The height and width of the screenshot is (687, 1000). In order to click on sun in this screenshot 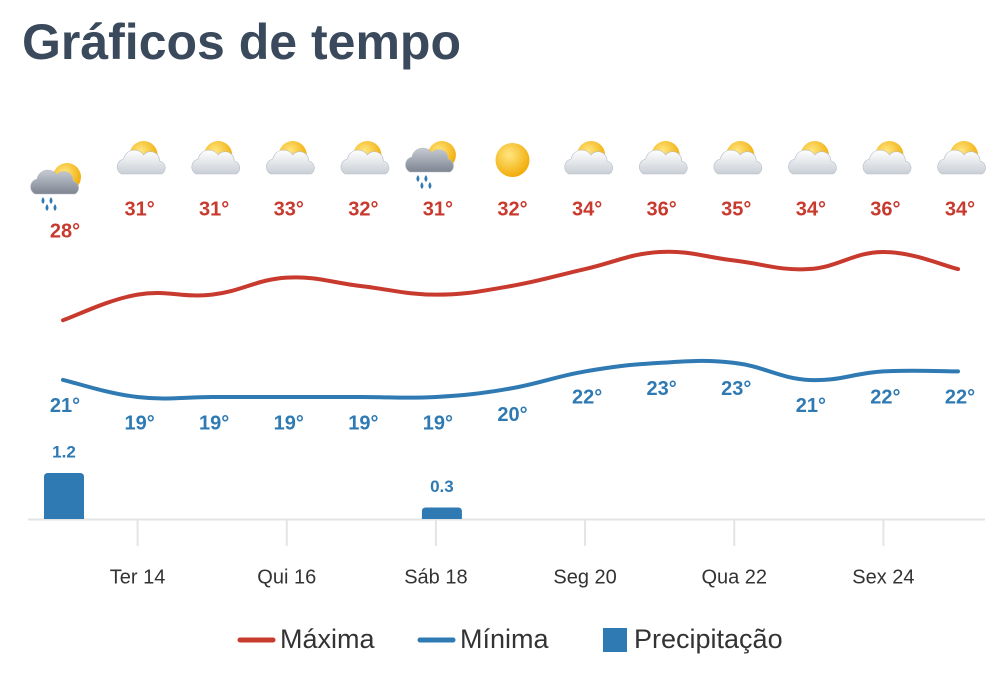, I will do `click(512, 160)`.